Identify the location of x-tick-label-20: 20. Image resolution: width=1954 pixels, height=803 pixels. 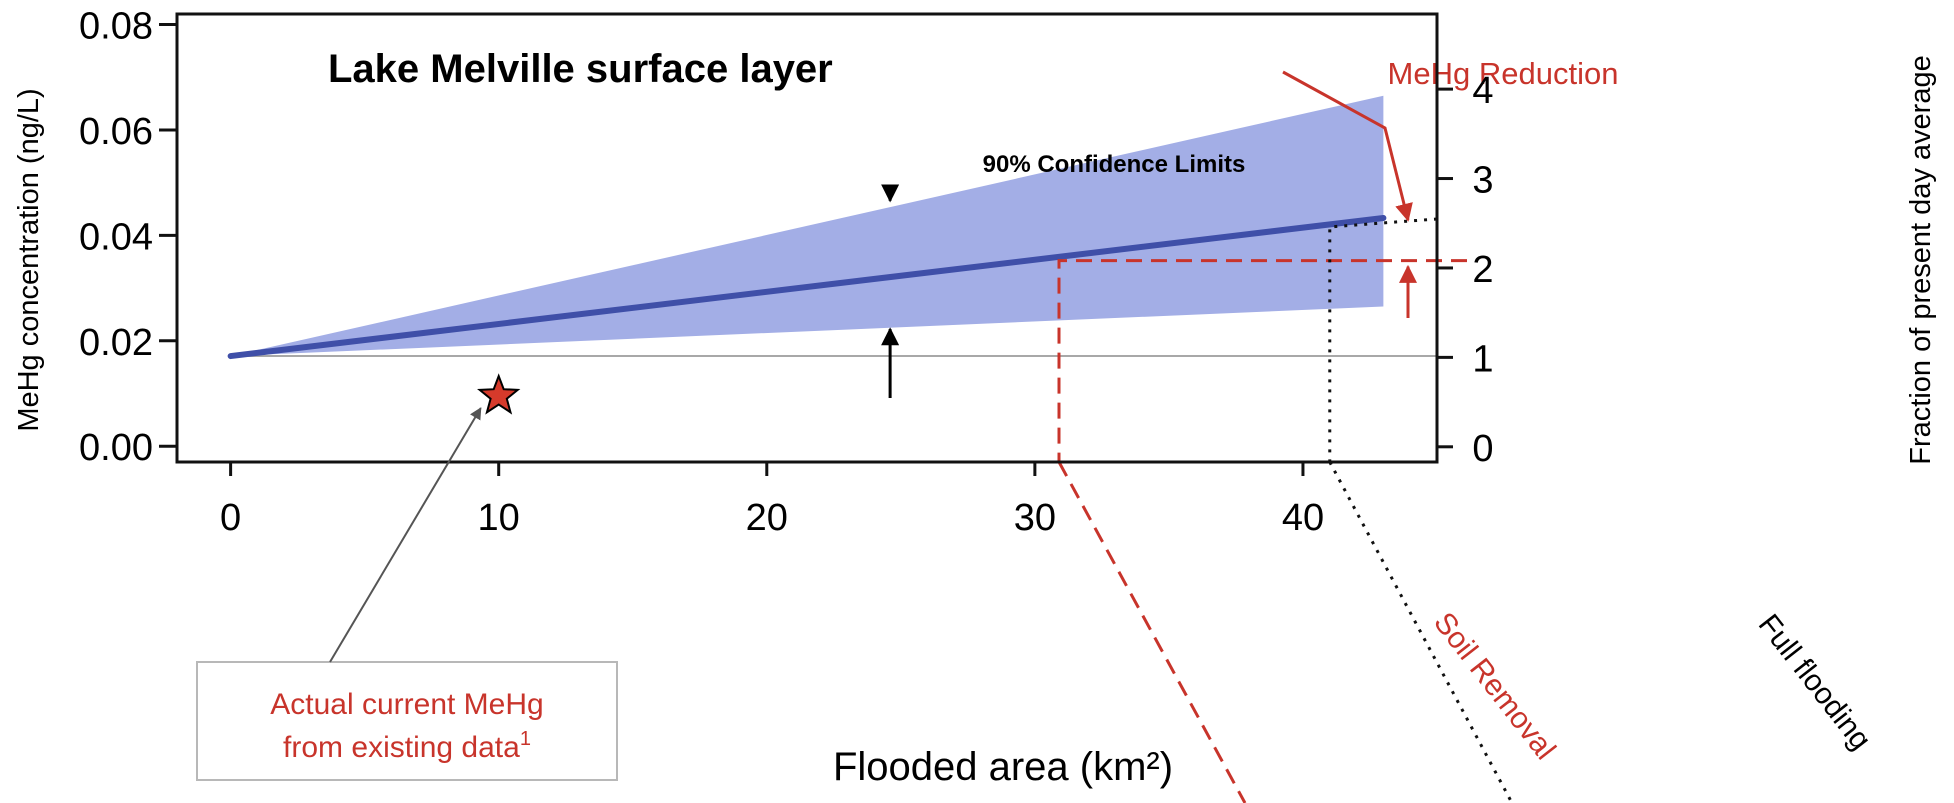
(767, 518).